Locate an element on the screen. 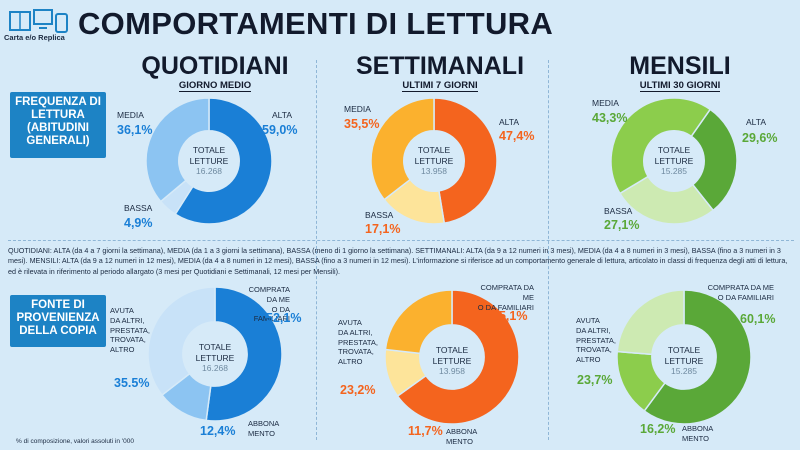  slice-value-comprata: 60,1% is located at coordinates (758, 319).